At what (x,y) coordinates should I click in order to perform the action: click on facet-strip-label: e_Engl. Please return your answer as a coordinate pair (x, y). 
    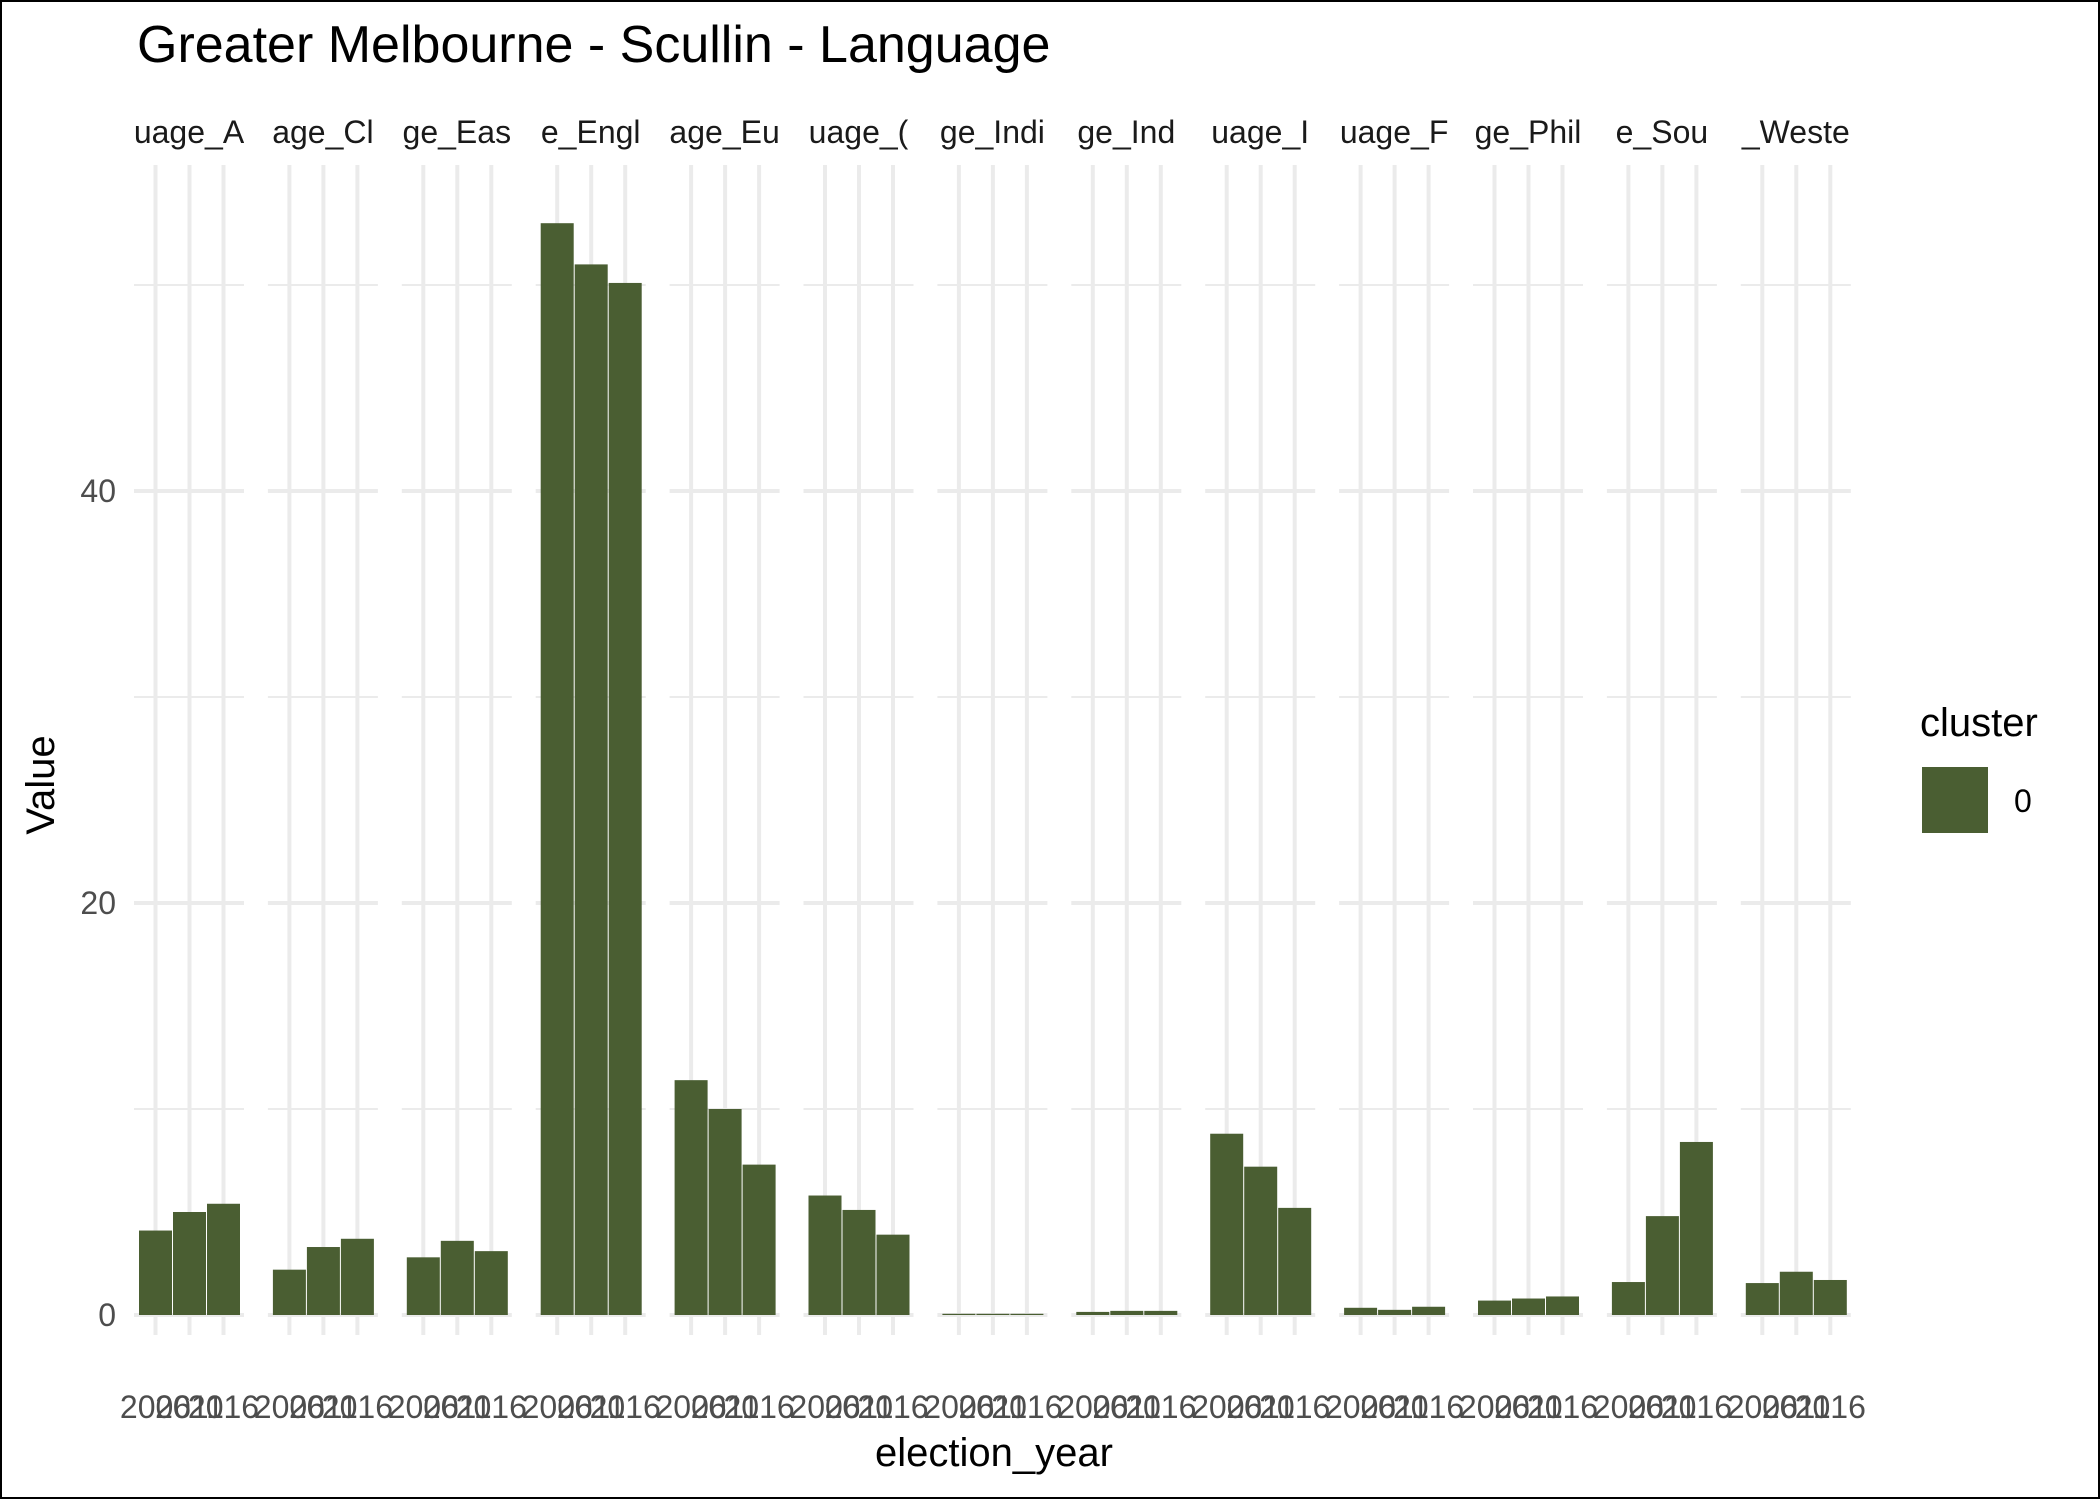
    Looking at the image, I should click on (591, 132).